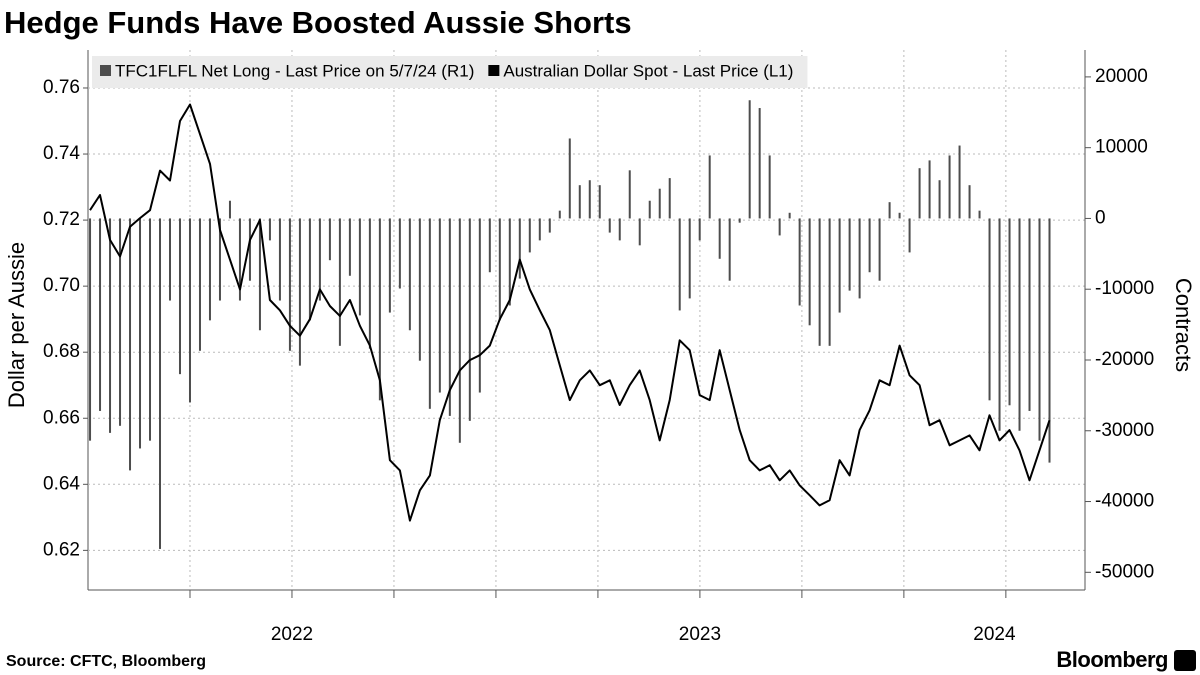 The height and width of the screenshot is (675, 1200). What do you see at coordinates (494, 70) in the screenshot?
I see `legend-swatch` at bounding box center [494, 70].